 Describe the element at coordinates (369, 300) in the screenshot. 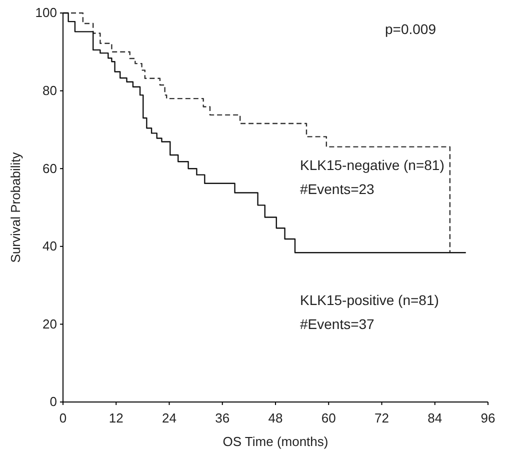

I see `text: KLK15-positive (n=81)` at that location.